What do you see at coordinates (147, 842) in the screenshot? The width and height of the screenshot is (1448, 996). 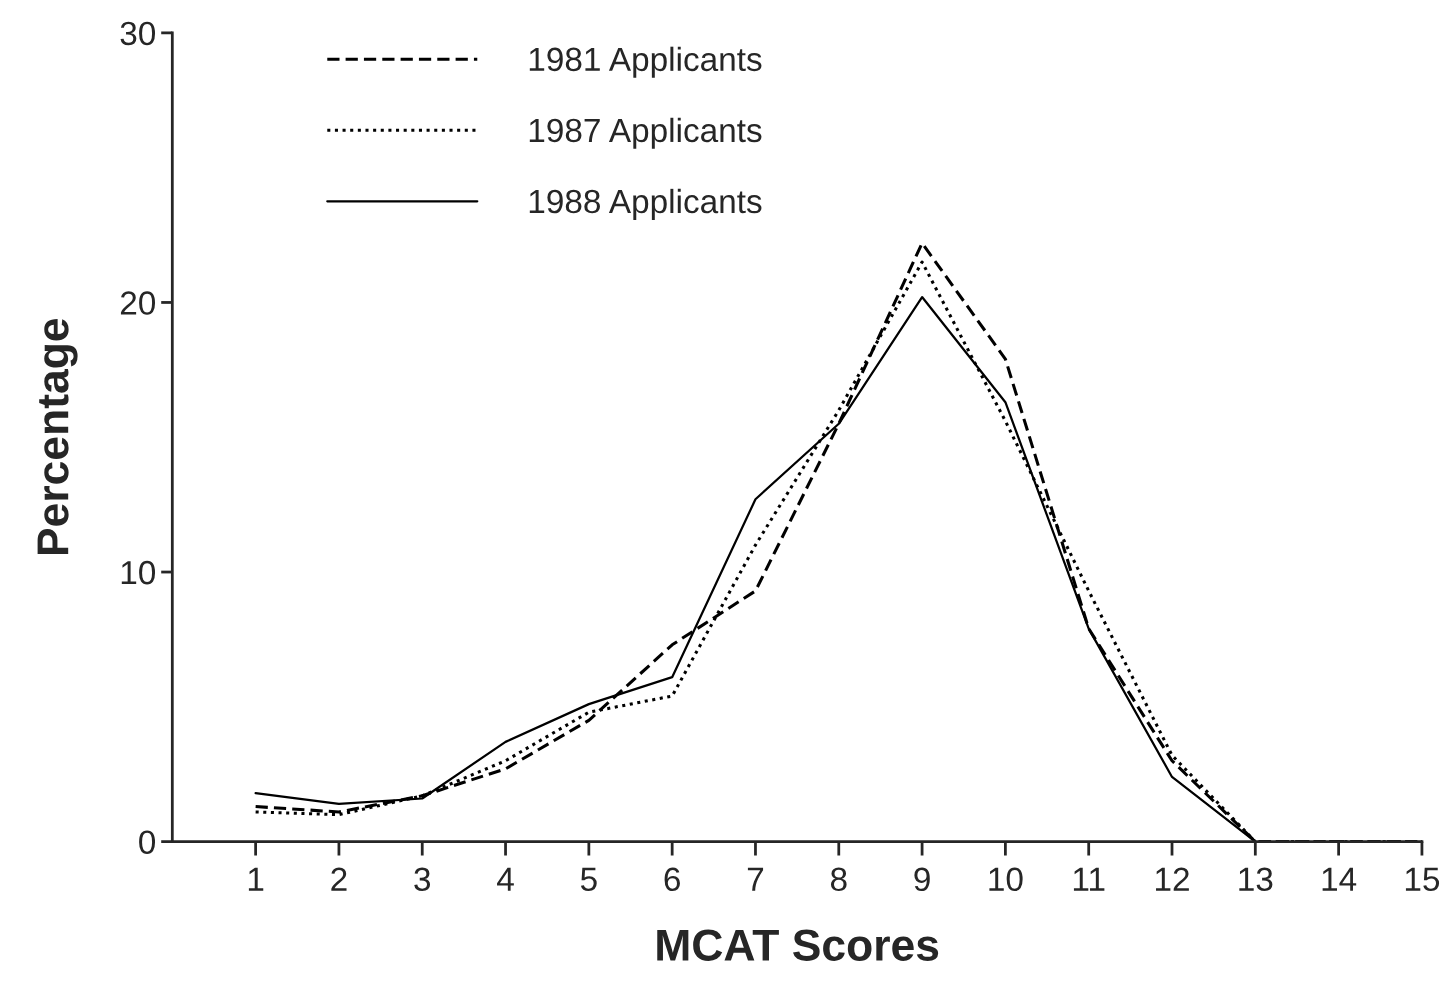 I see `y-tick-label: 0` at bounding box center [147, 842].